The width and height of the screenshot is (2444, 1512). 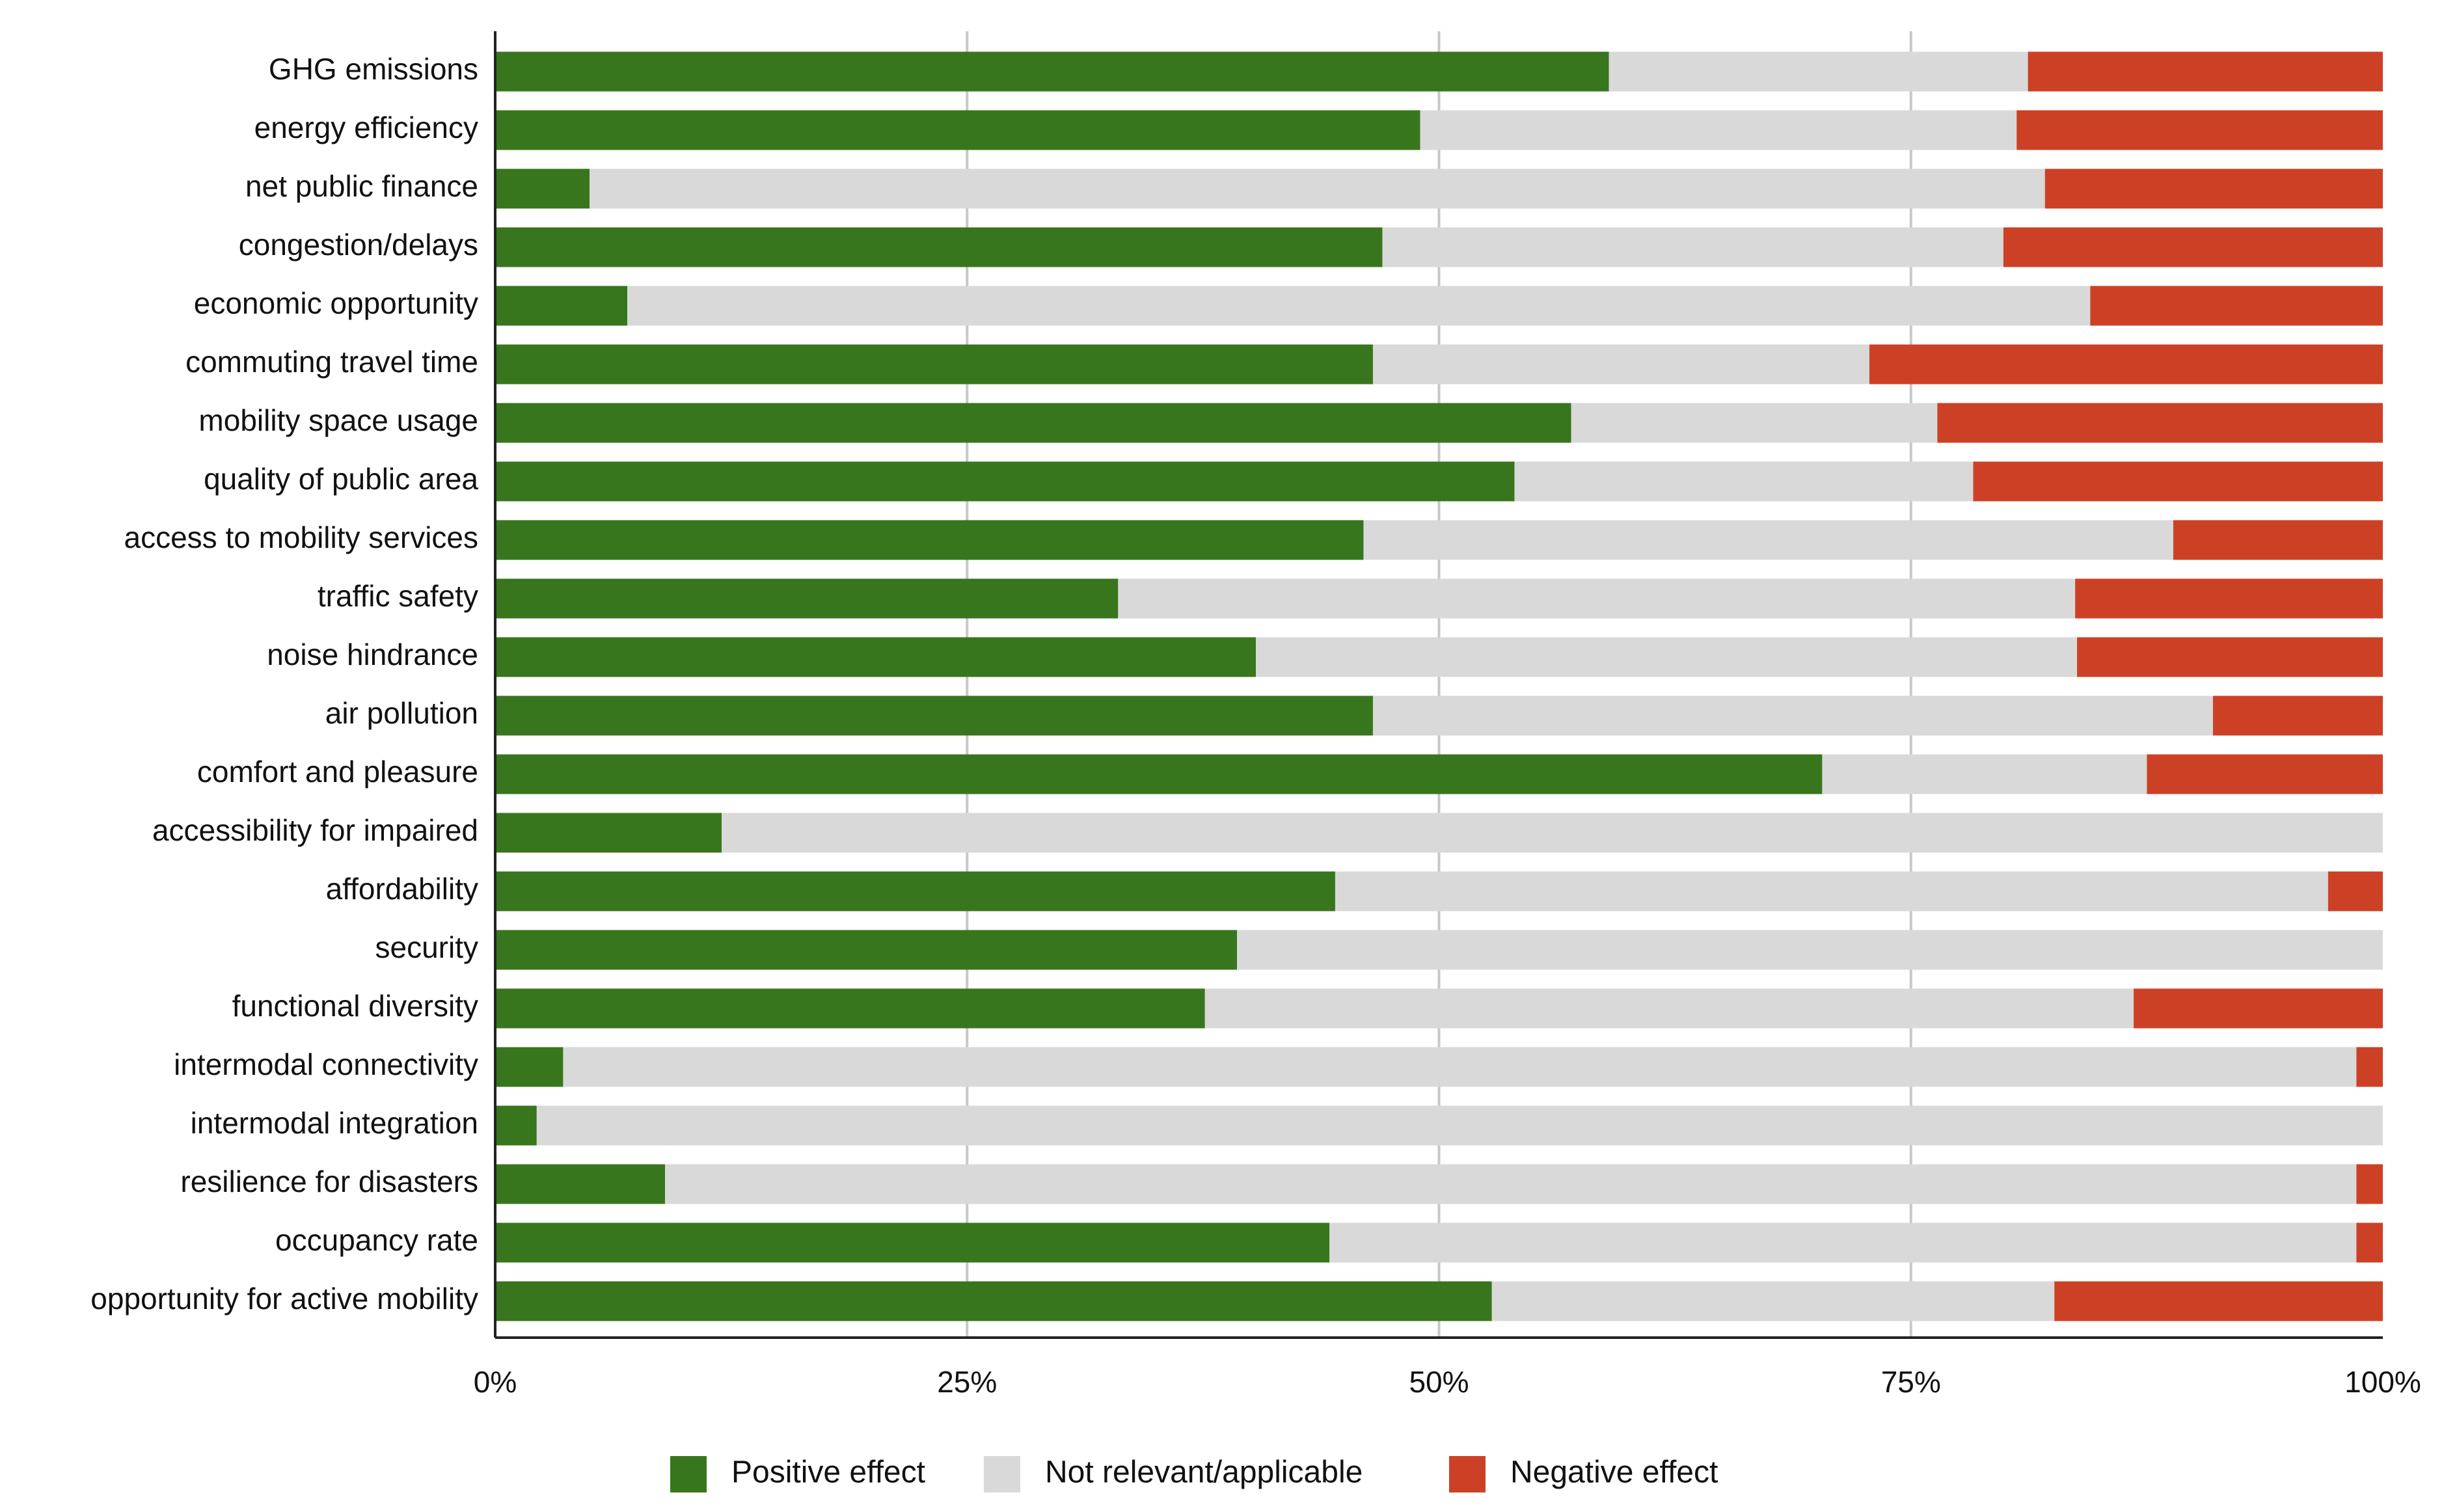 I want to click on category-label: access to mobility services, so click(x=301, y=537).